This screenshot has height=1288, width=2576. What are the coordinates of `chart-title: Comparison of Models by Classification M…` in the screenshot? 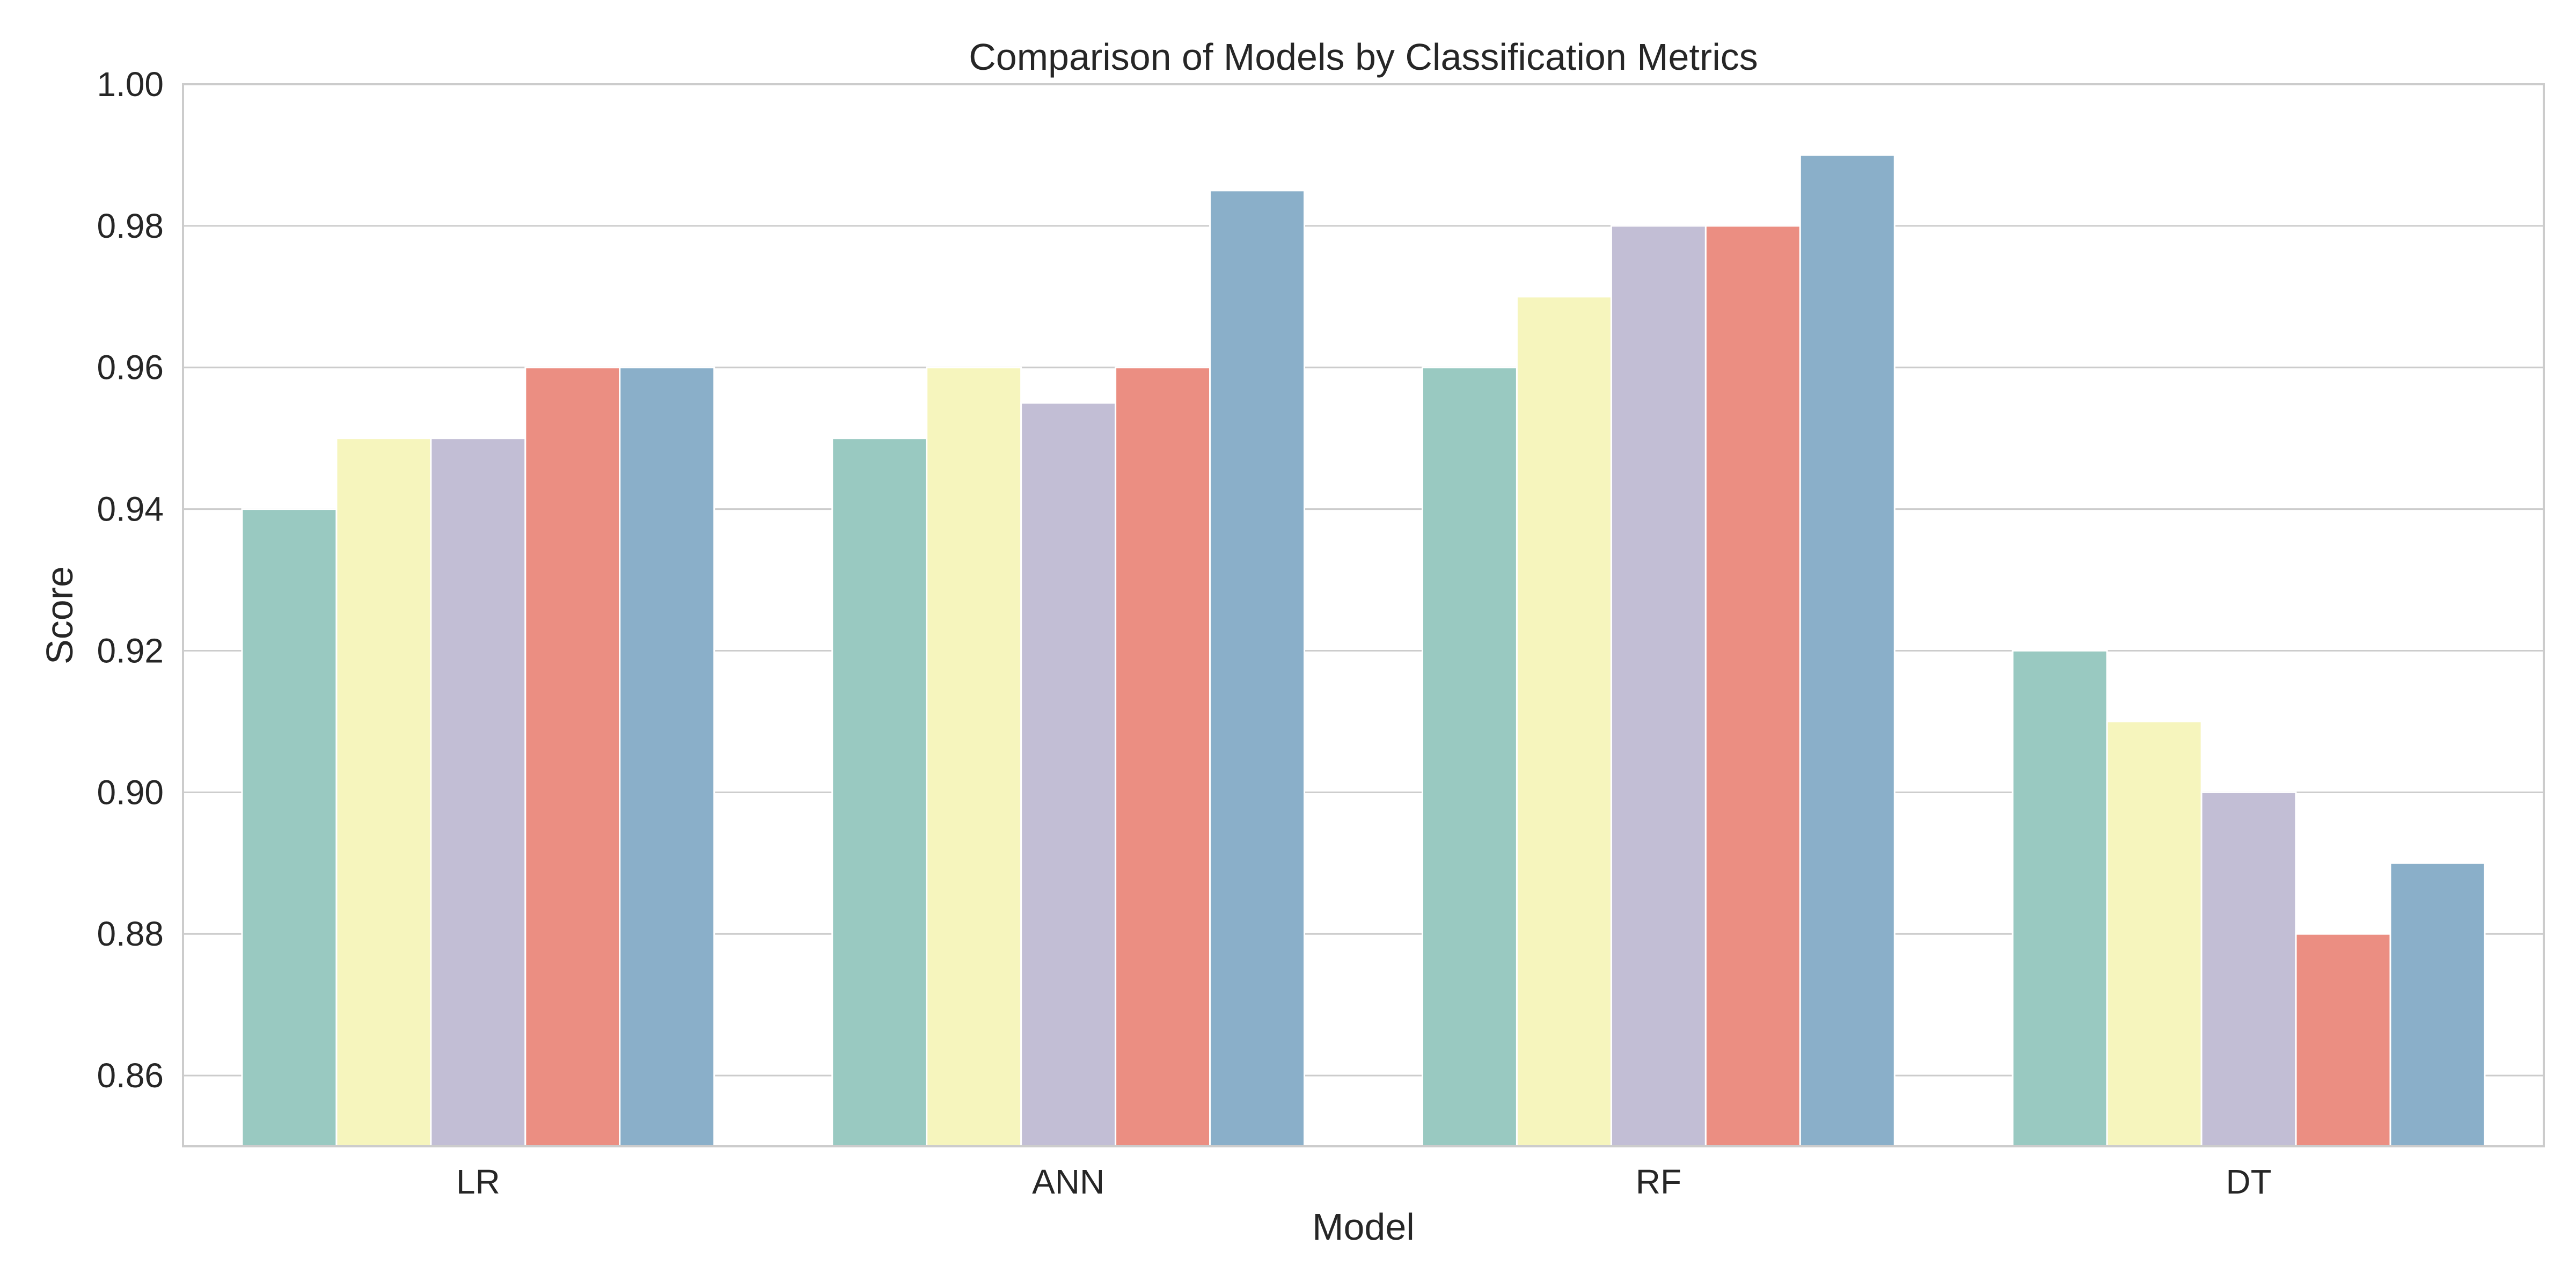 It's located at (1363, 57).